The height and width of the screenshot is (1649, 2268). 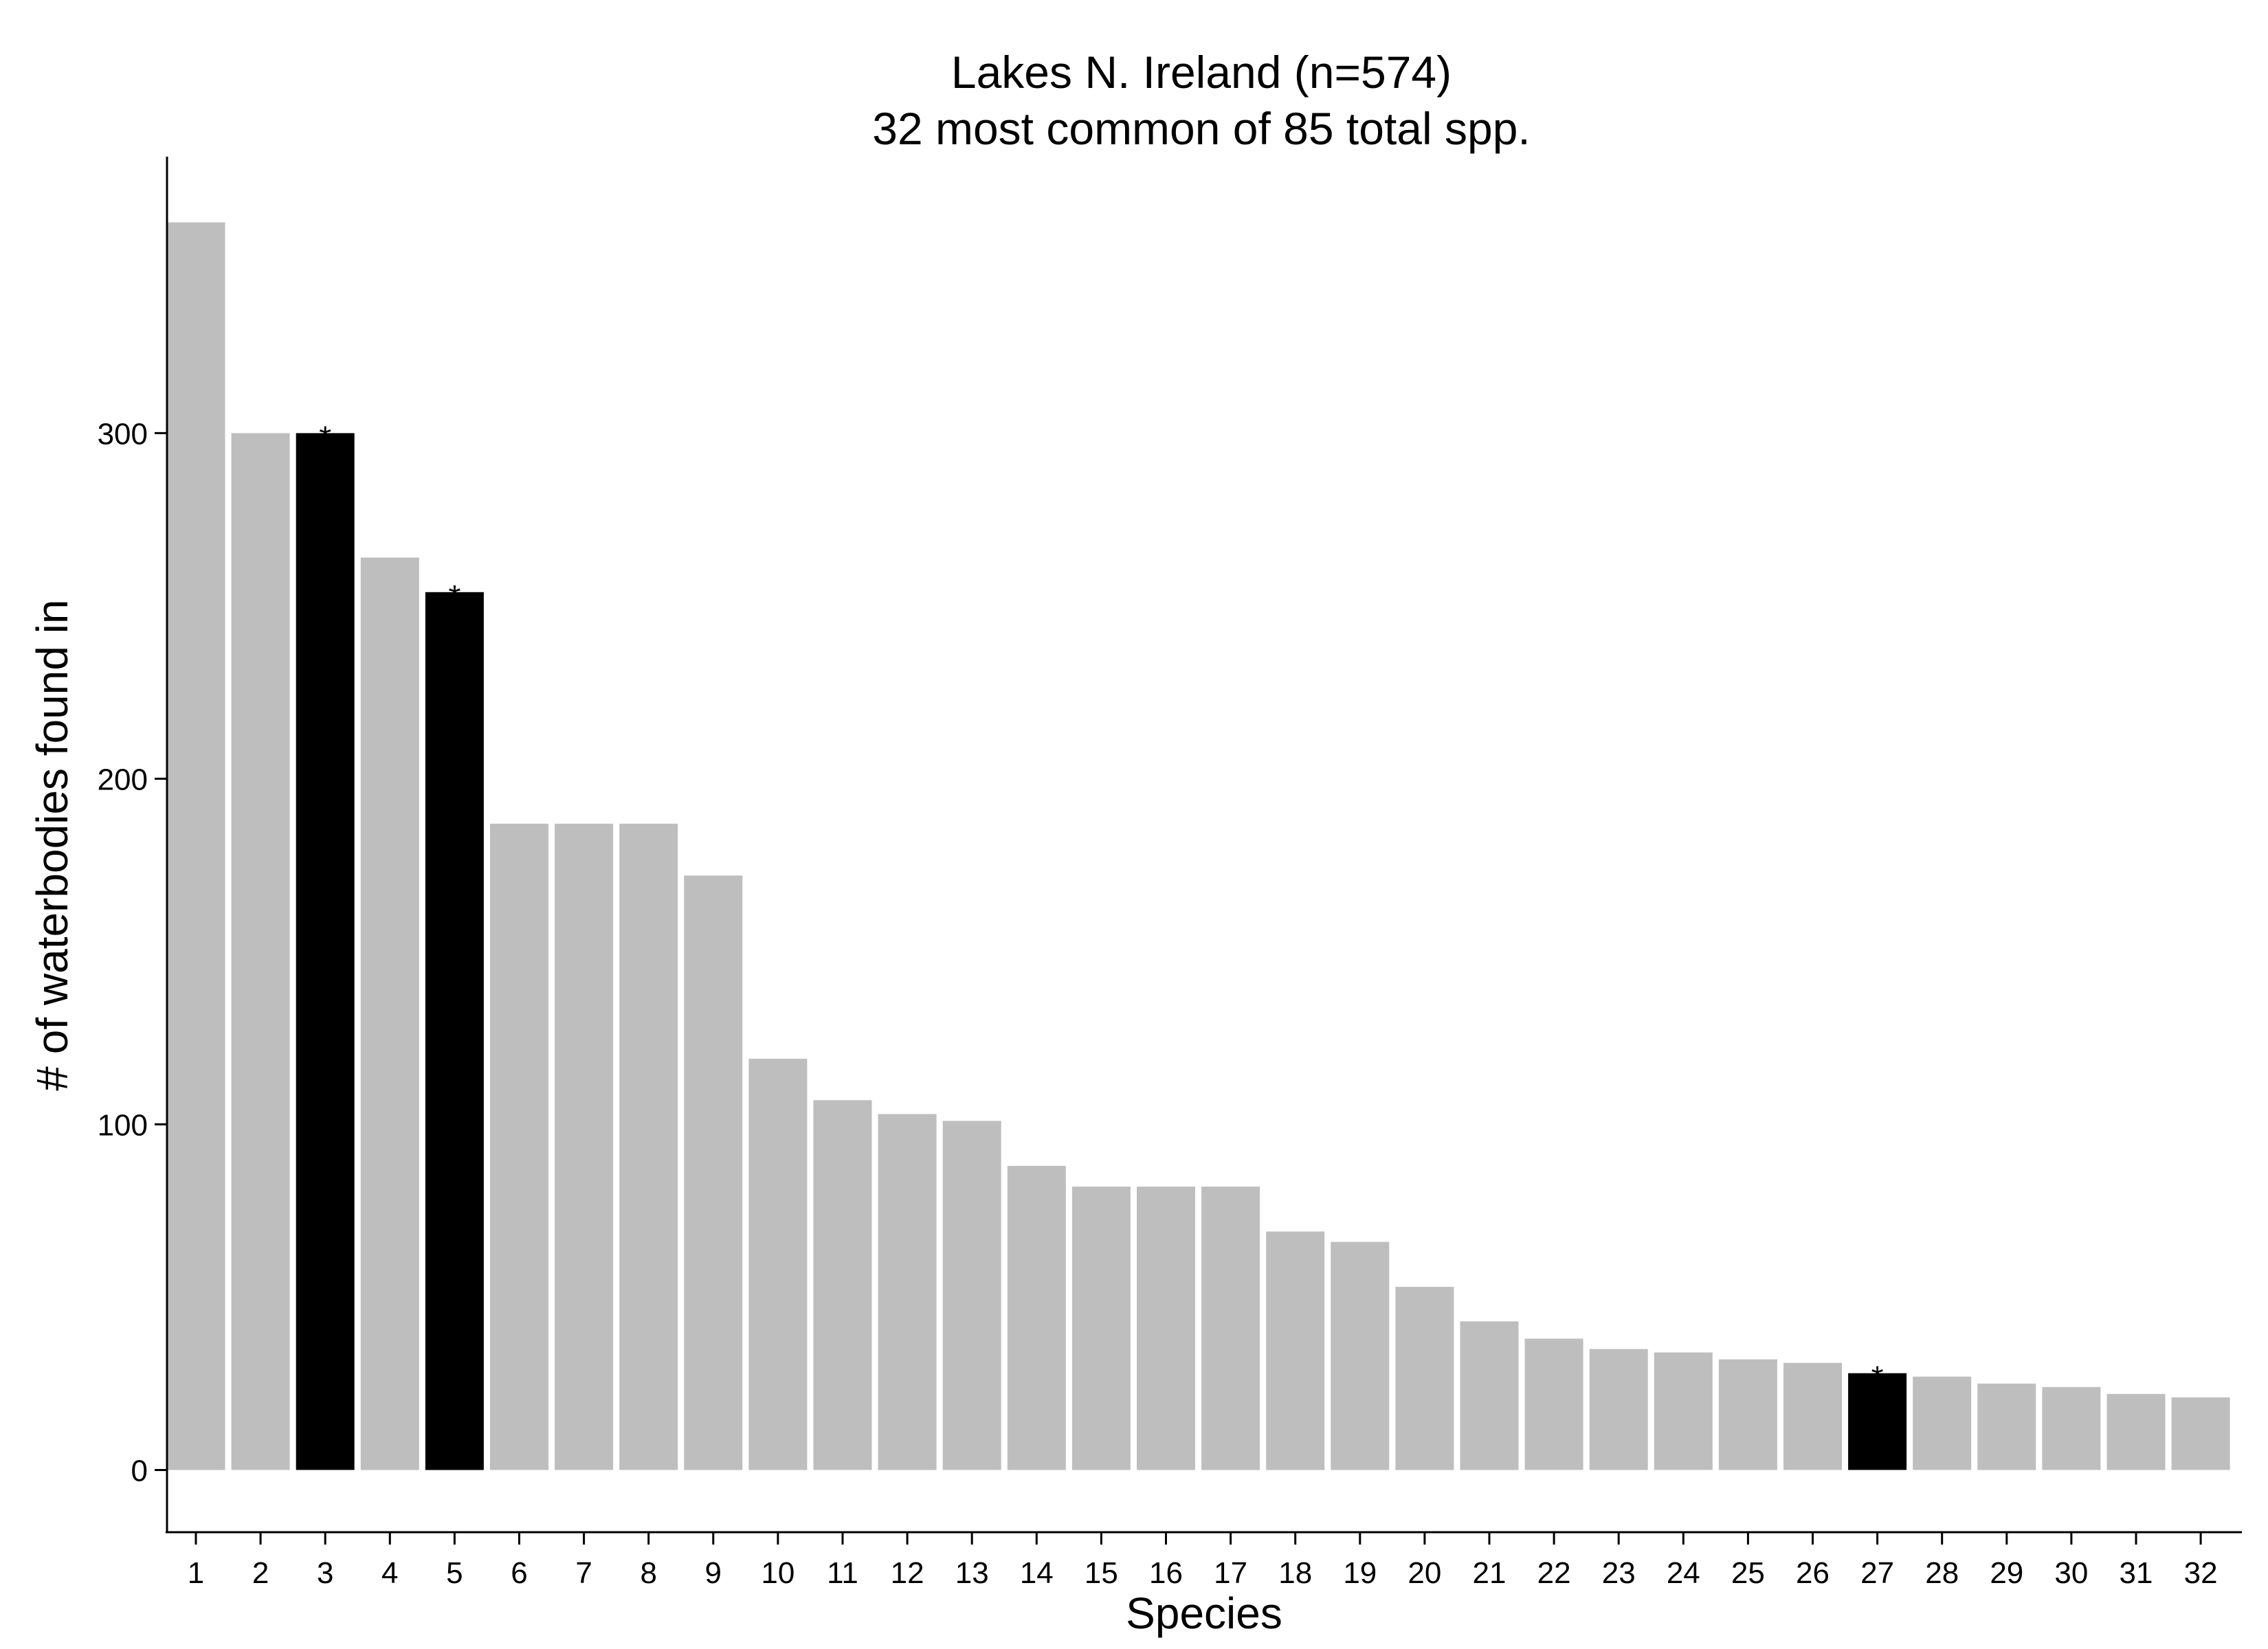 I want to click on y-tick-label-300: 300, so click(x=123, y=434).